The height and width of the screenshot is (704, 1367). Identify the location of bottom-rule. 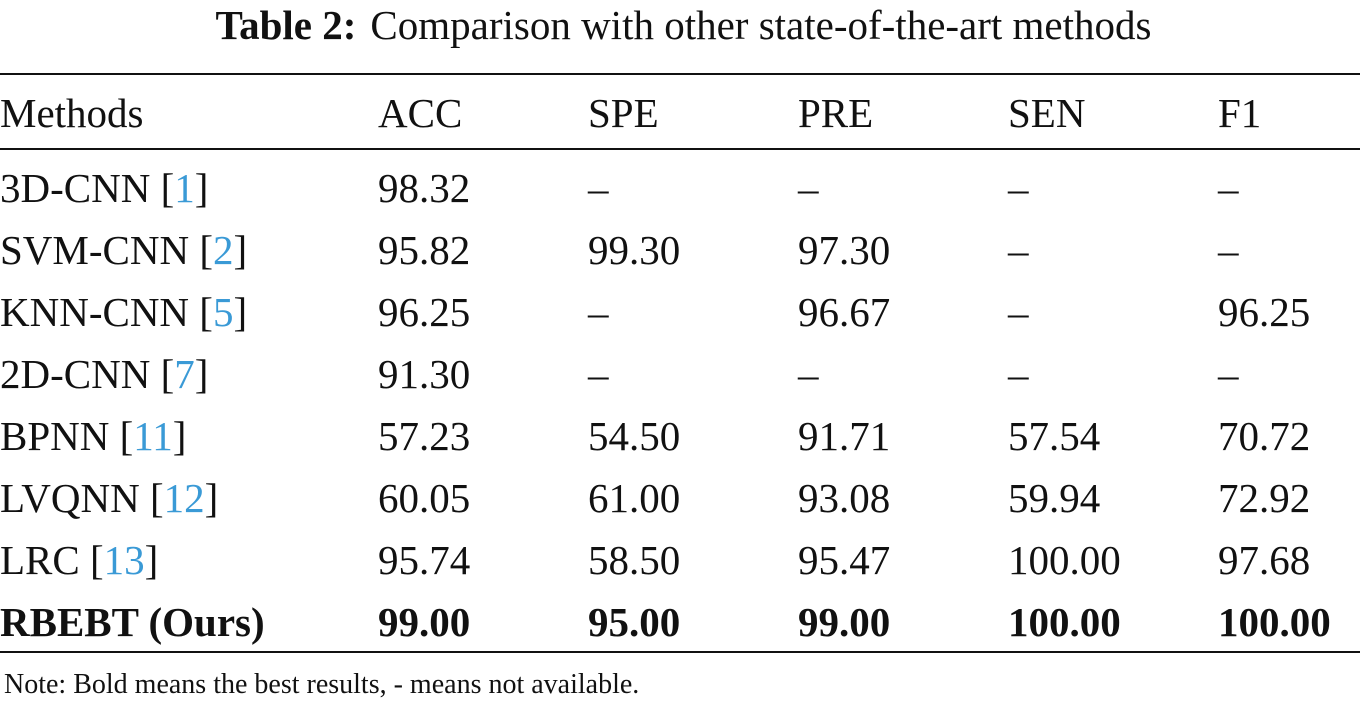
(680, 652).